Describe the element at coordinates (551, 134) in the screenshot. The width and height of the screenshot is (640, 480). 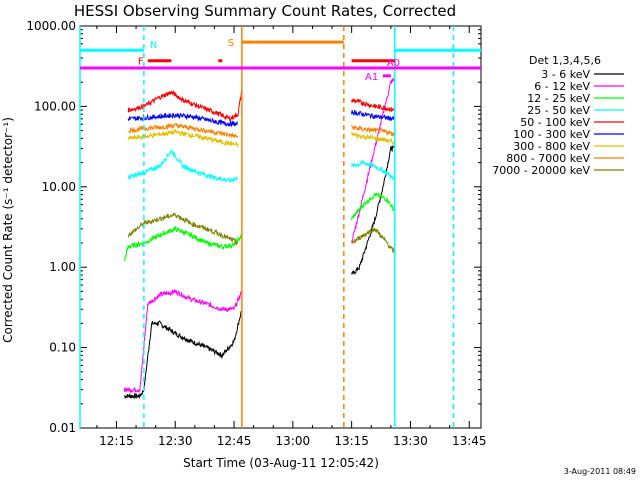
I see `legend-label: 100 - 300 keV` at that location.